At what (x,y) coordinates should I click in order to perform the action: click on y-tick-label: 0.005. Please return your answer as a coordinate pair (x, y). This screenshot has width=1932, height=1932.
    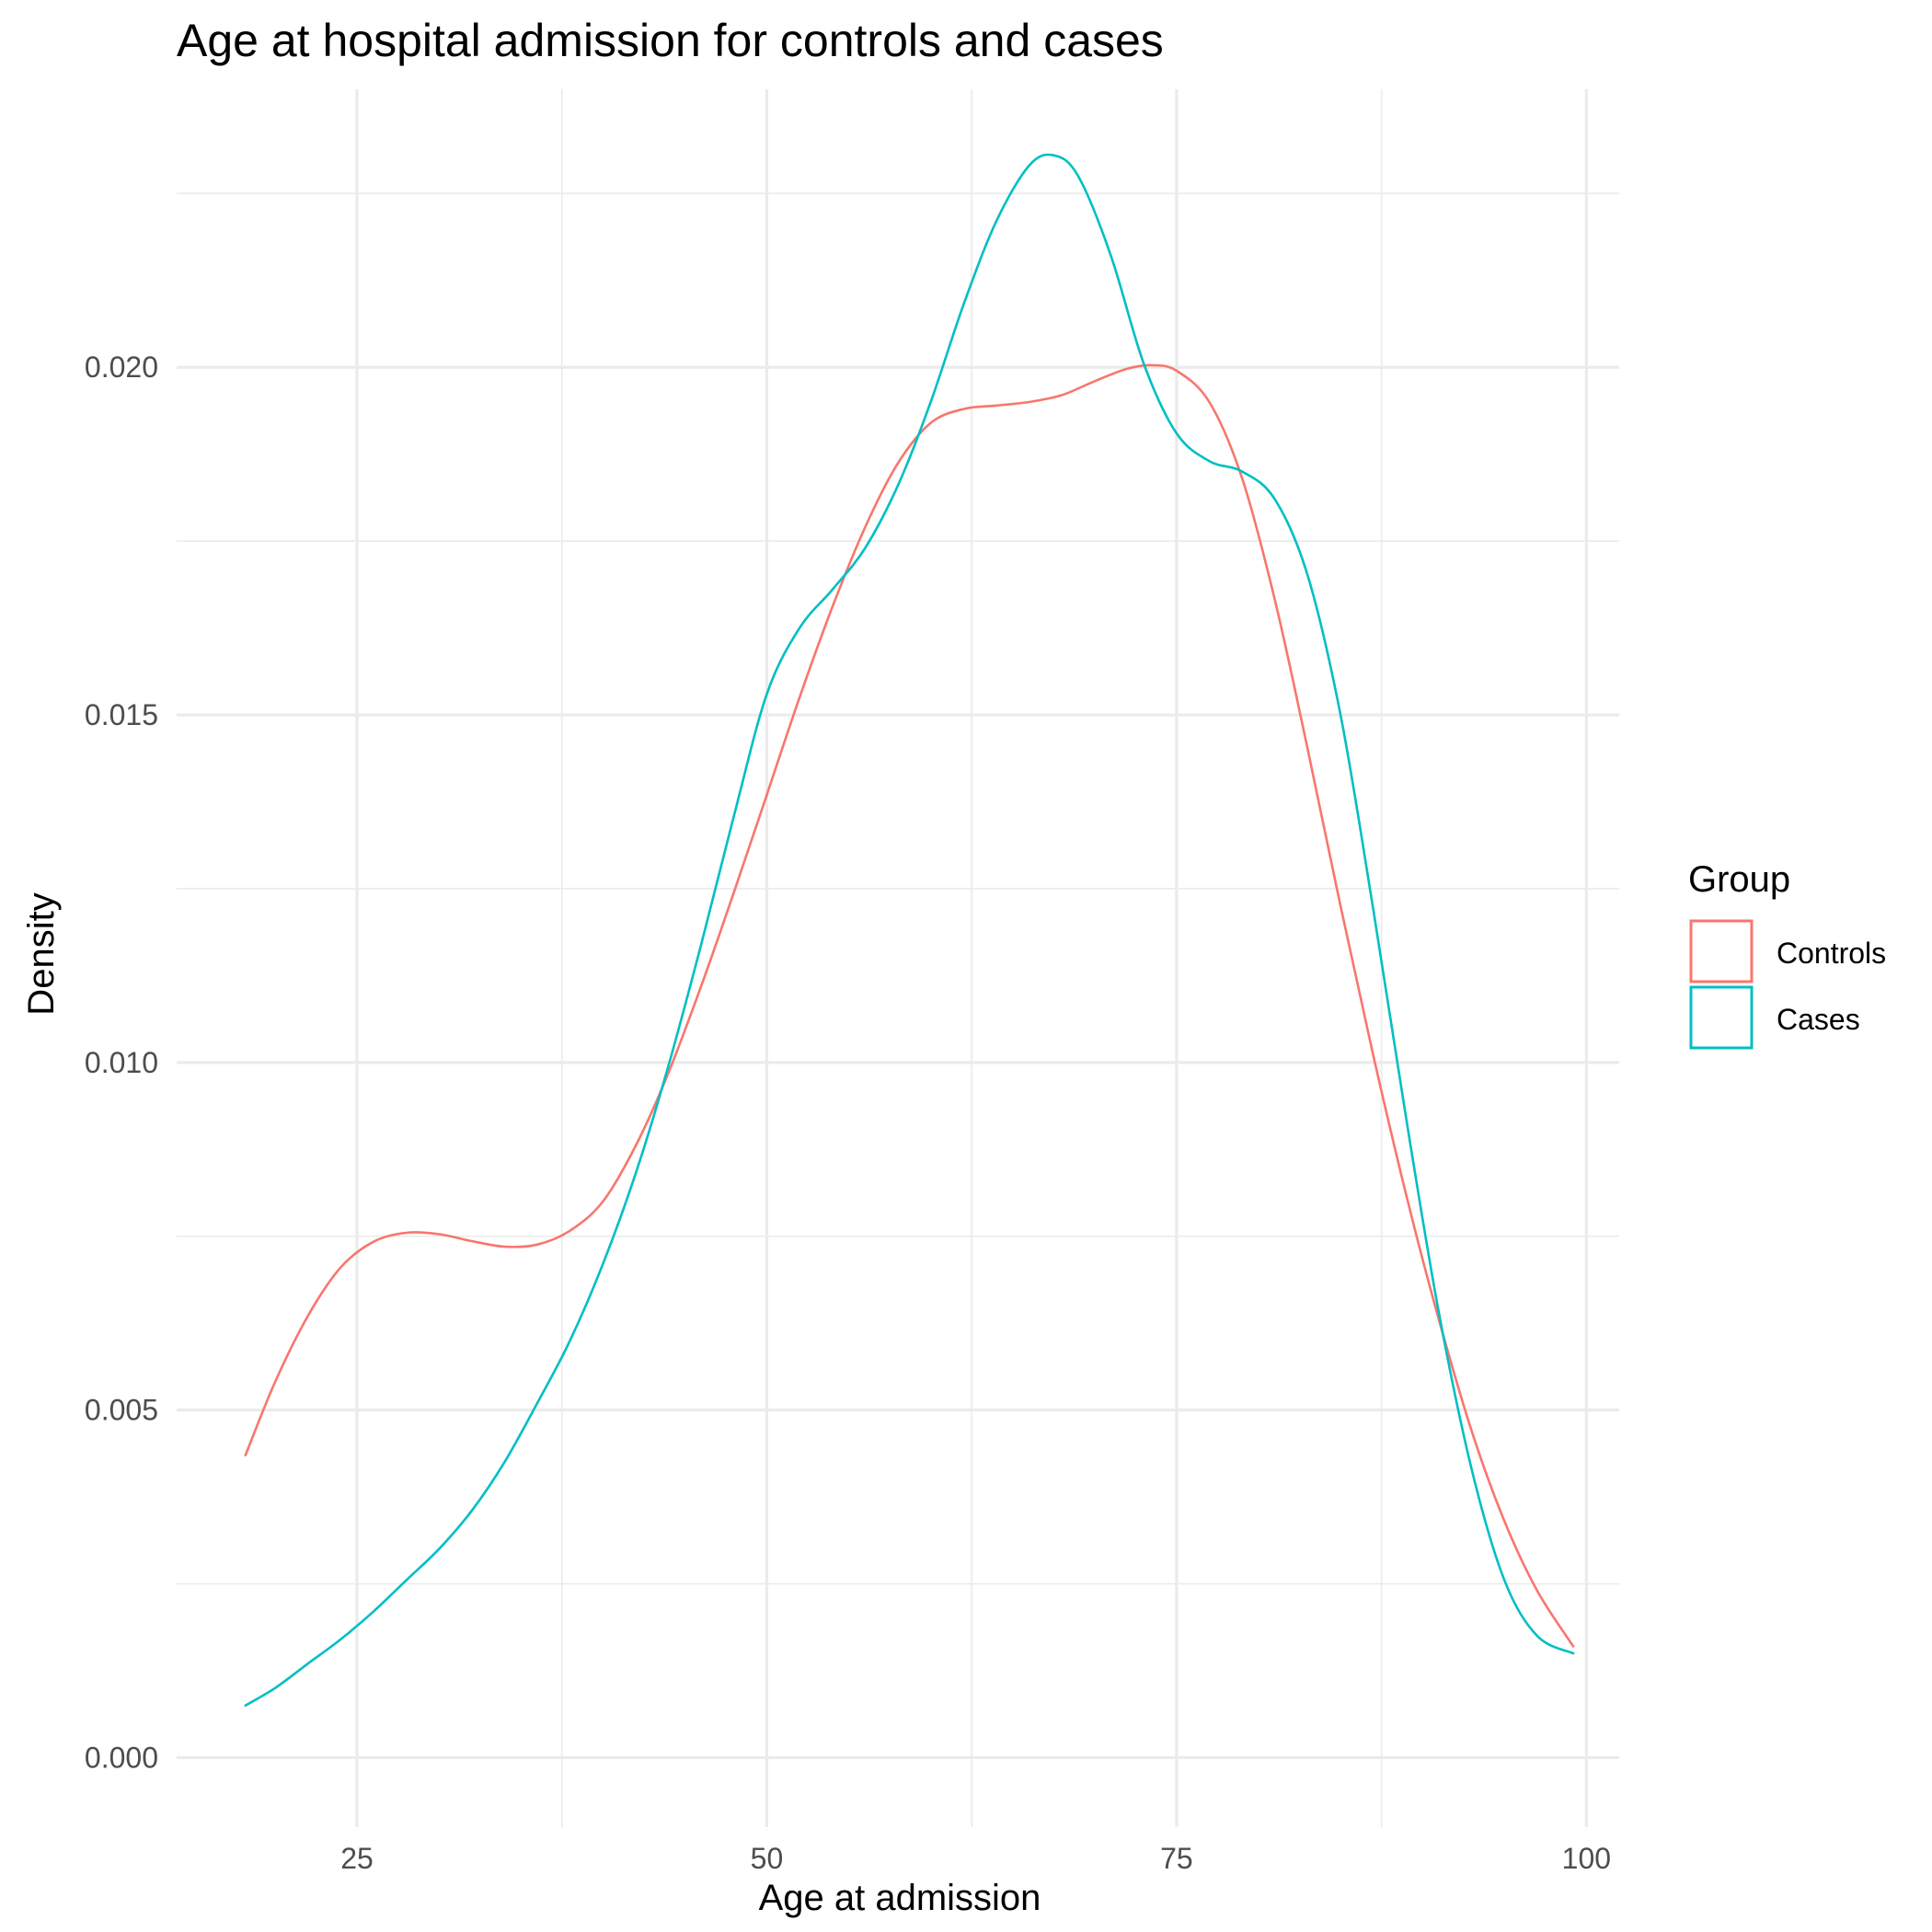
    Looking at the image, I should click on (121, 1410).